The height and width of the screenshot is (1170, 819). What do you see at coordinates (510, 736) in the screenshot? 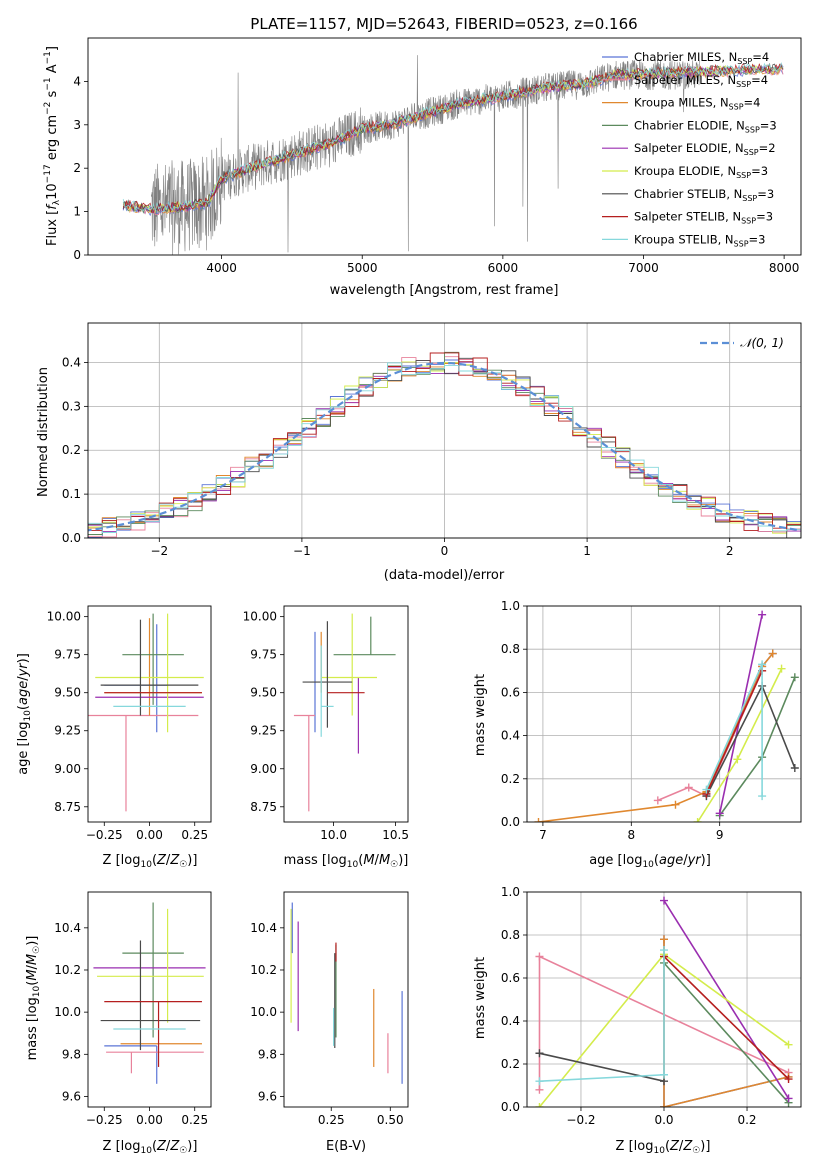
I see `weight-vs-age-ytick-label: 0.4` at bounding box center [510, 736].